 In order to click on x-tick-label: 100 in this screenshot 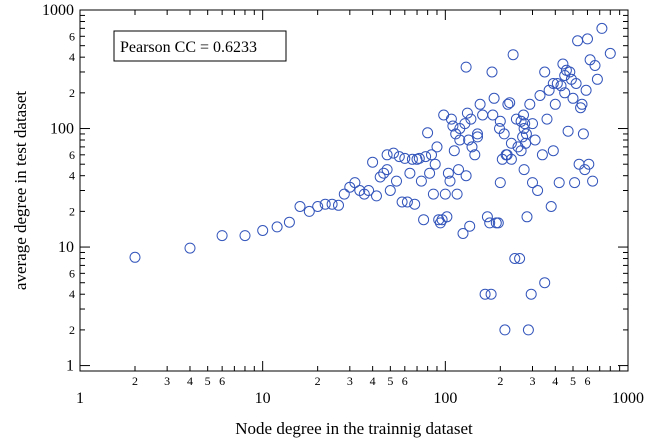, I will do `click(445, 398)`.